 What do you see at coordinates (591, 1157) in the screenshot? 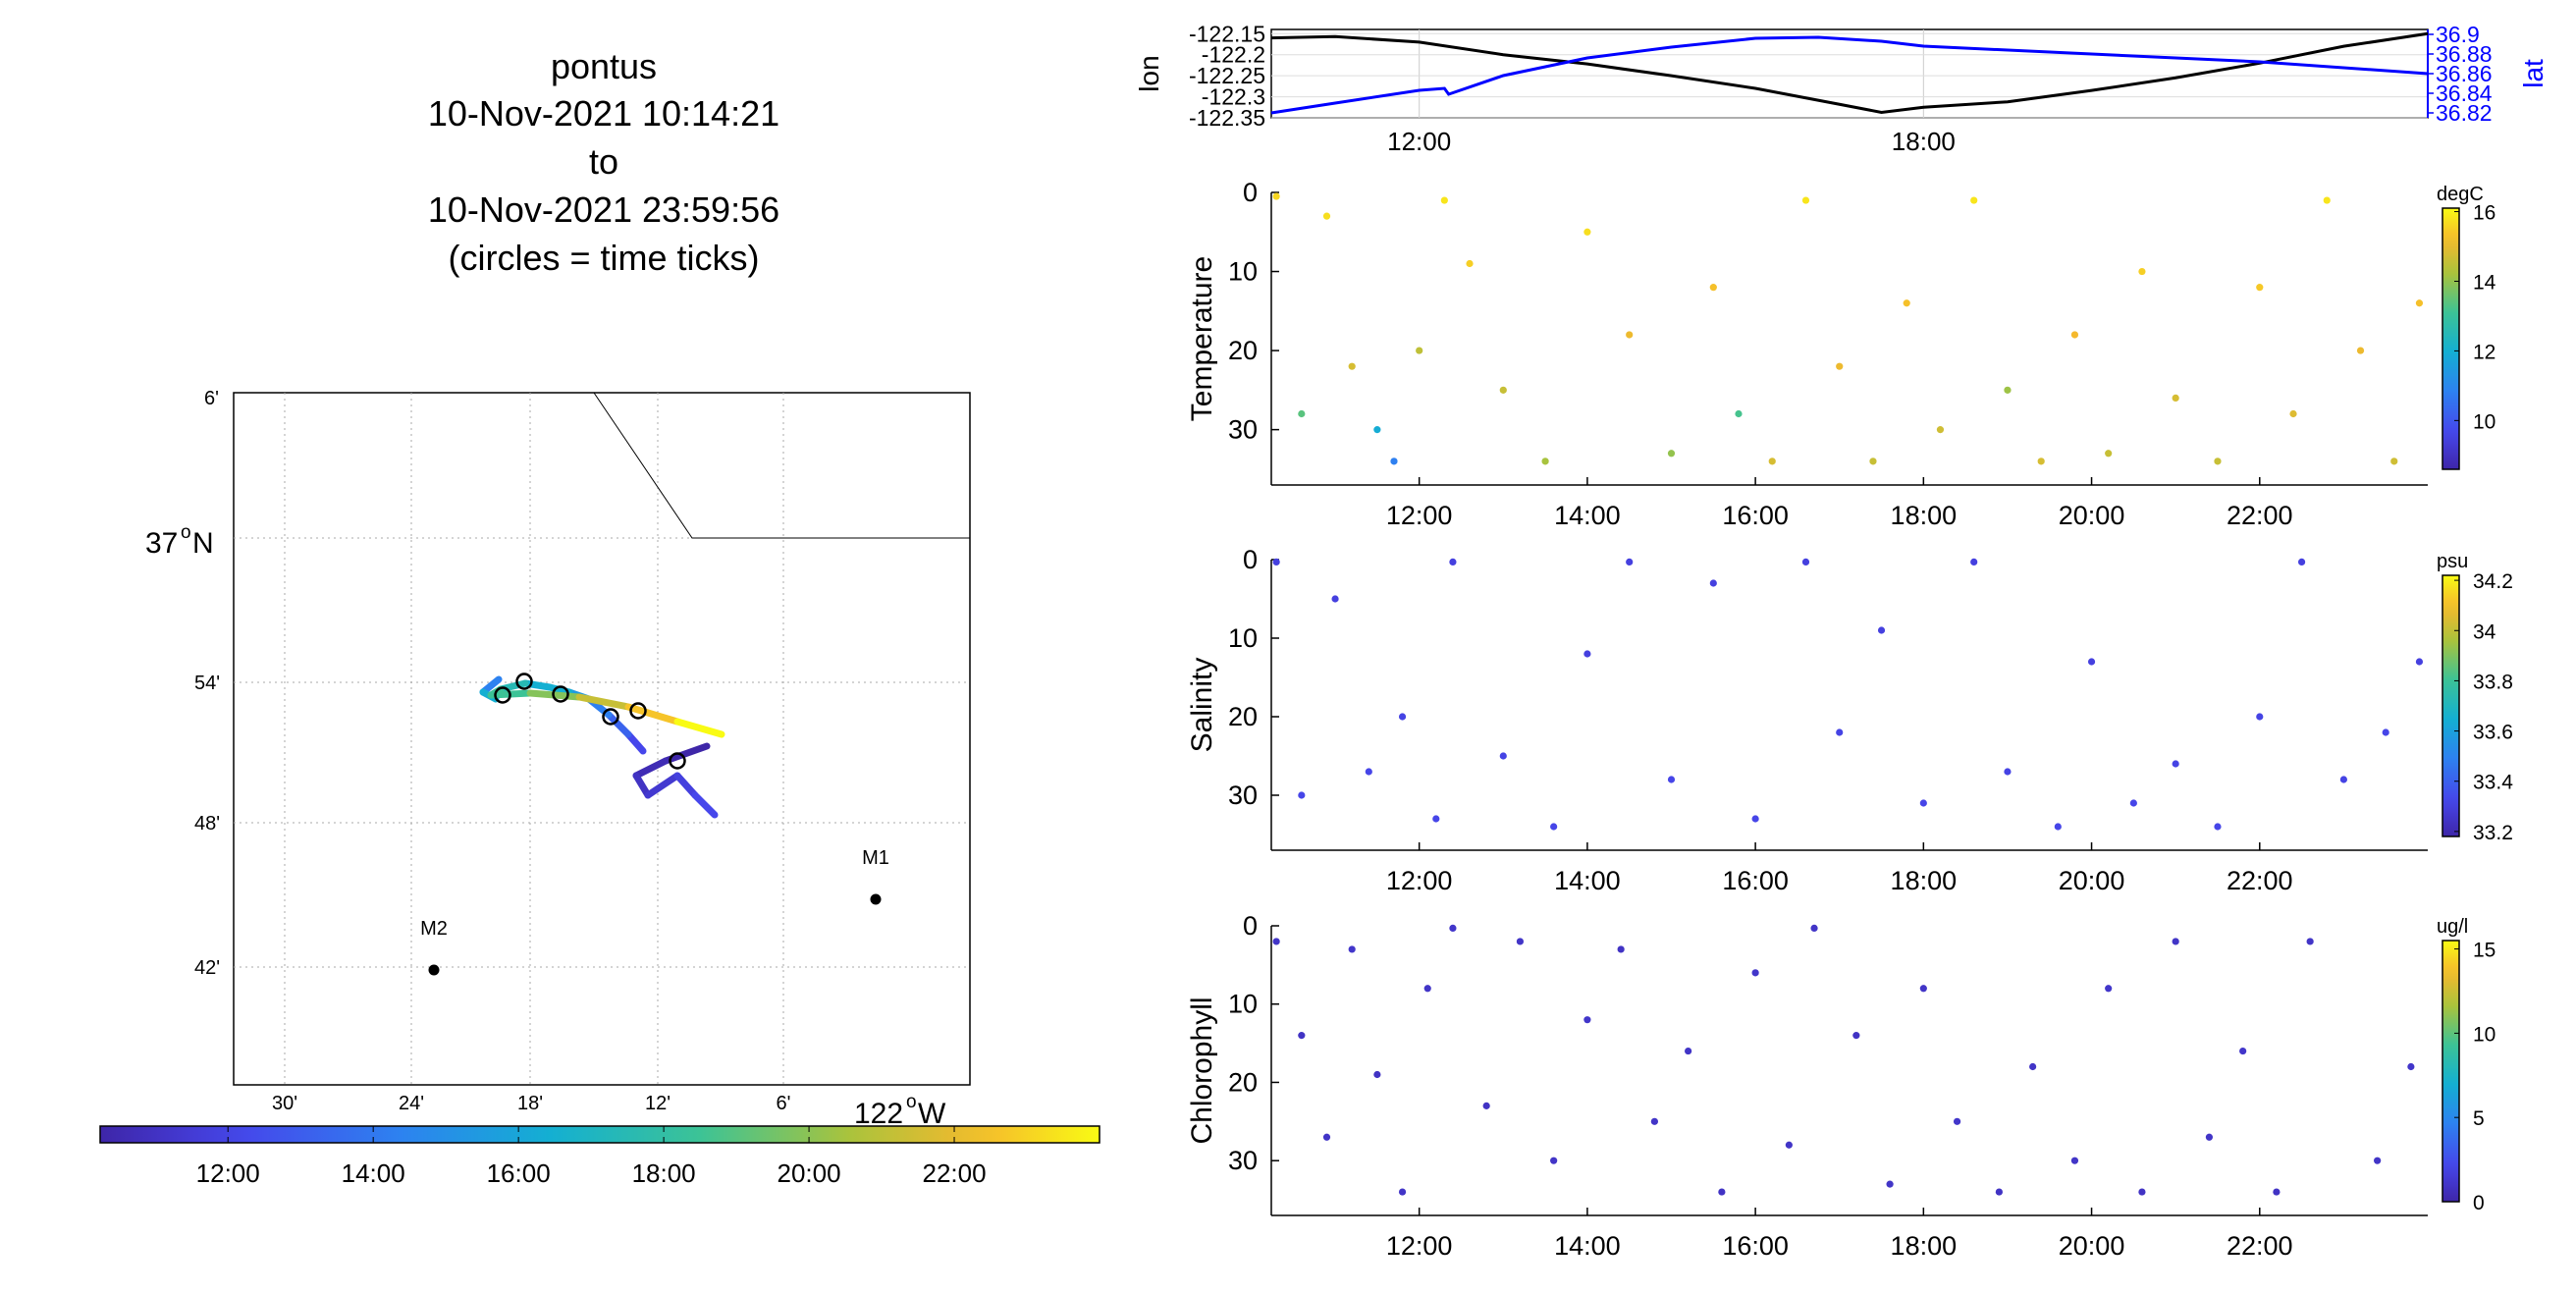
I see `time-colorbar-ticks: 12:00 14:00 16:00 18:00 20:00 22:00` at bounding box center [591, 1157].